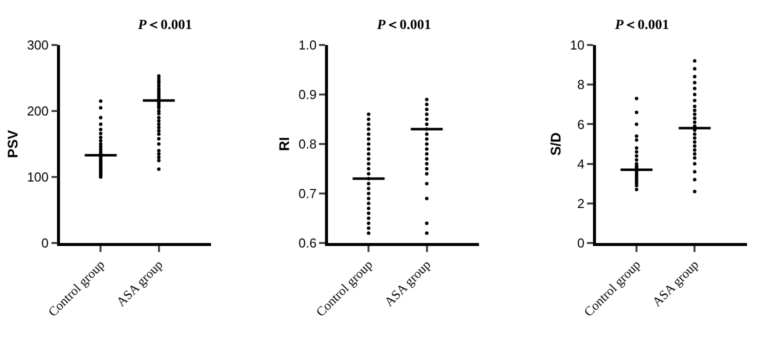  I want to click on y-tick-label: 200, so click(37, 111).